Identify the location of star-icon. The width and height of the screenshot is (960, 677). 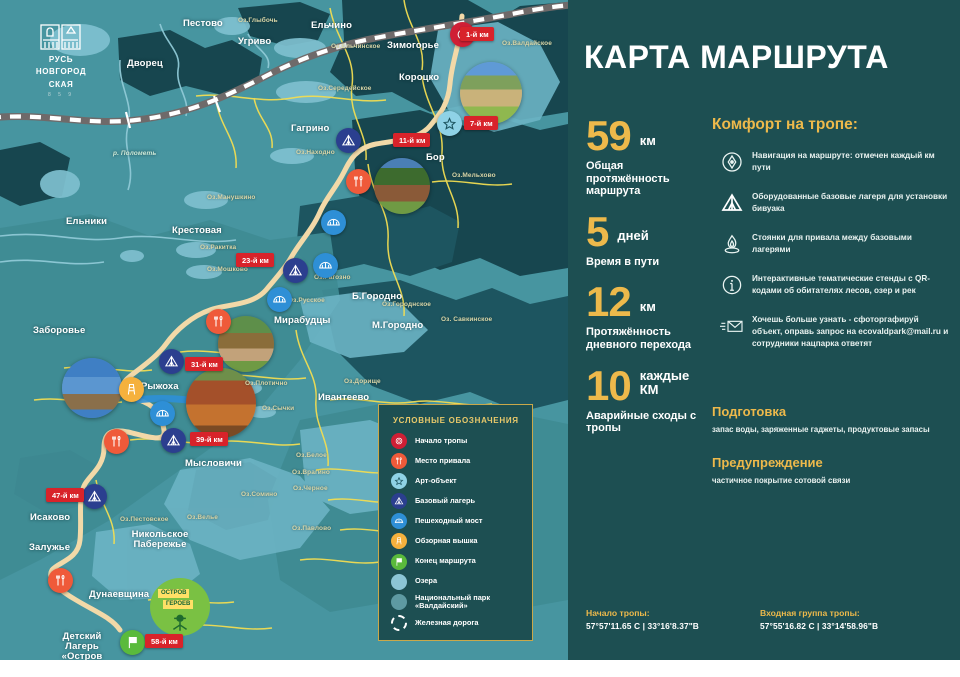
(399, 481).